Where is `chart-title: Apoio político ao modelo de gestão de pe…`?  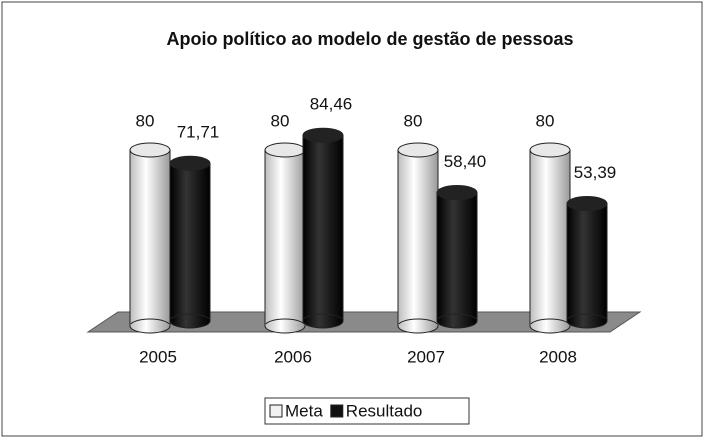
chart-title: Apoio político ao modelo de gestão de pe… is located at coordinates (369, 39).